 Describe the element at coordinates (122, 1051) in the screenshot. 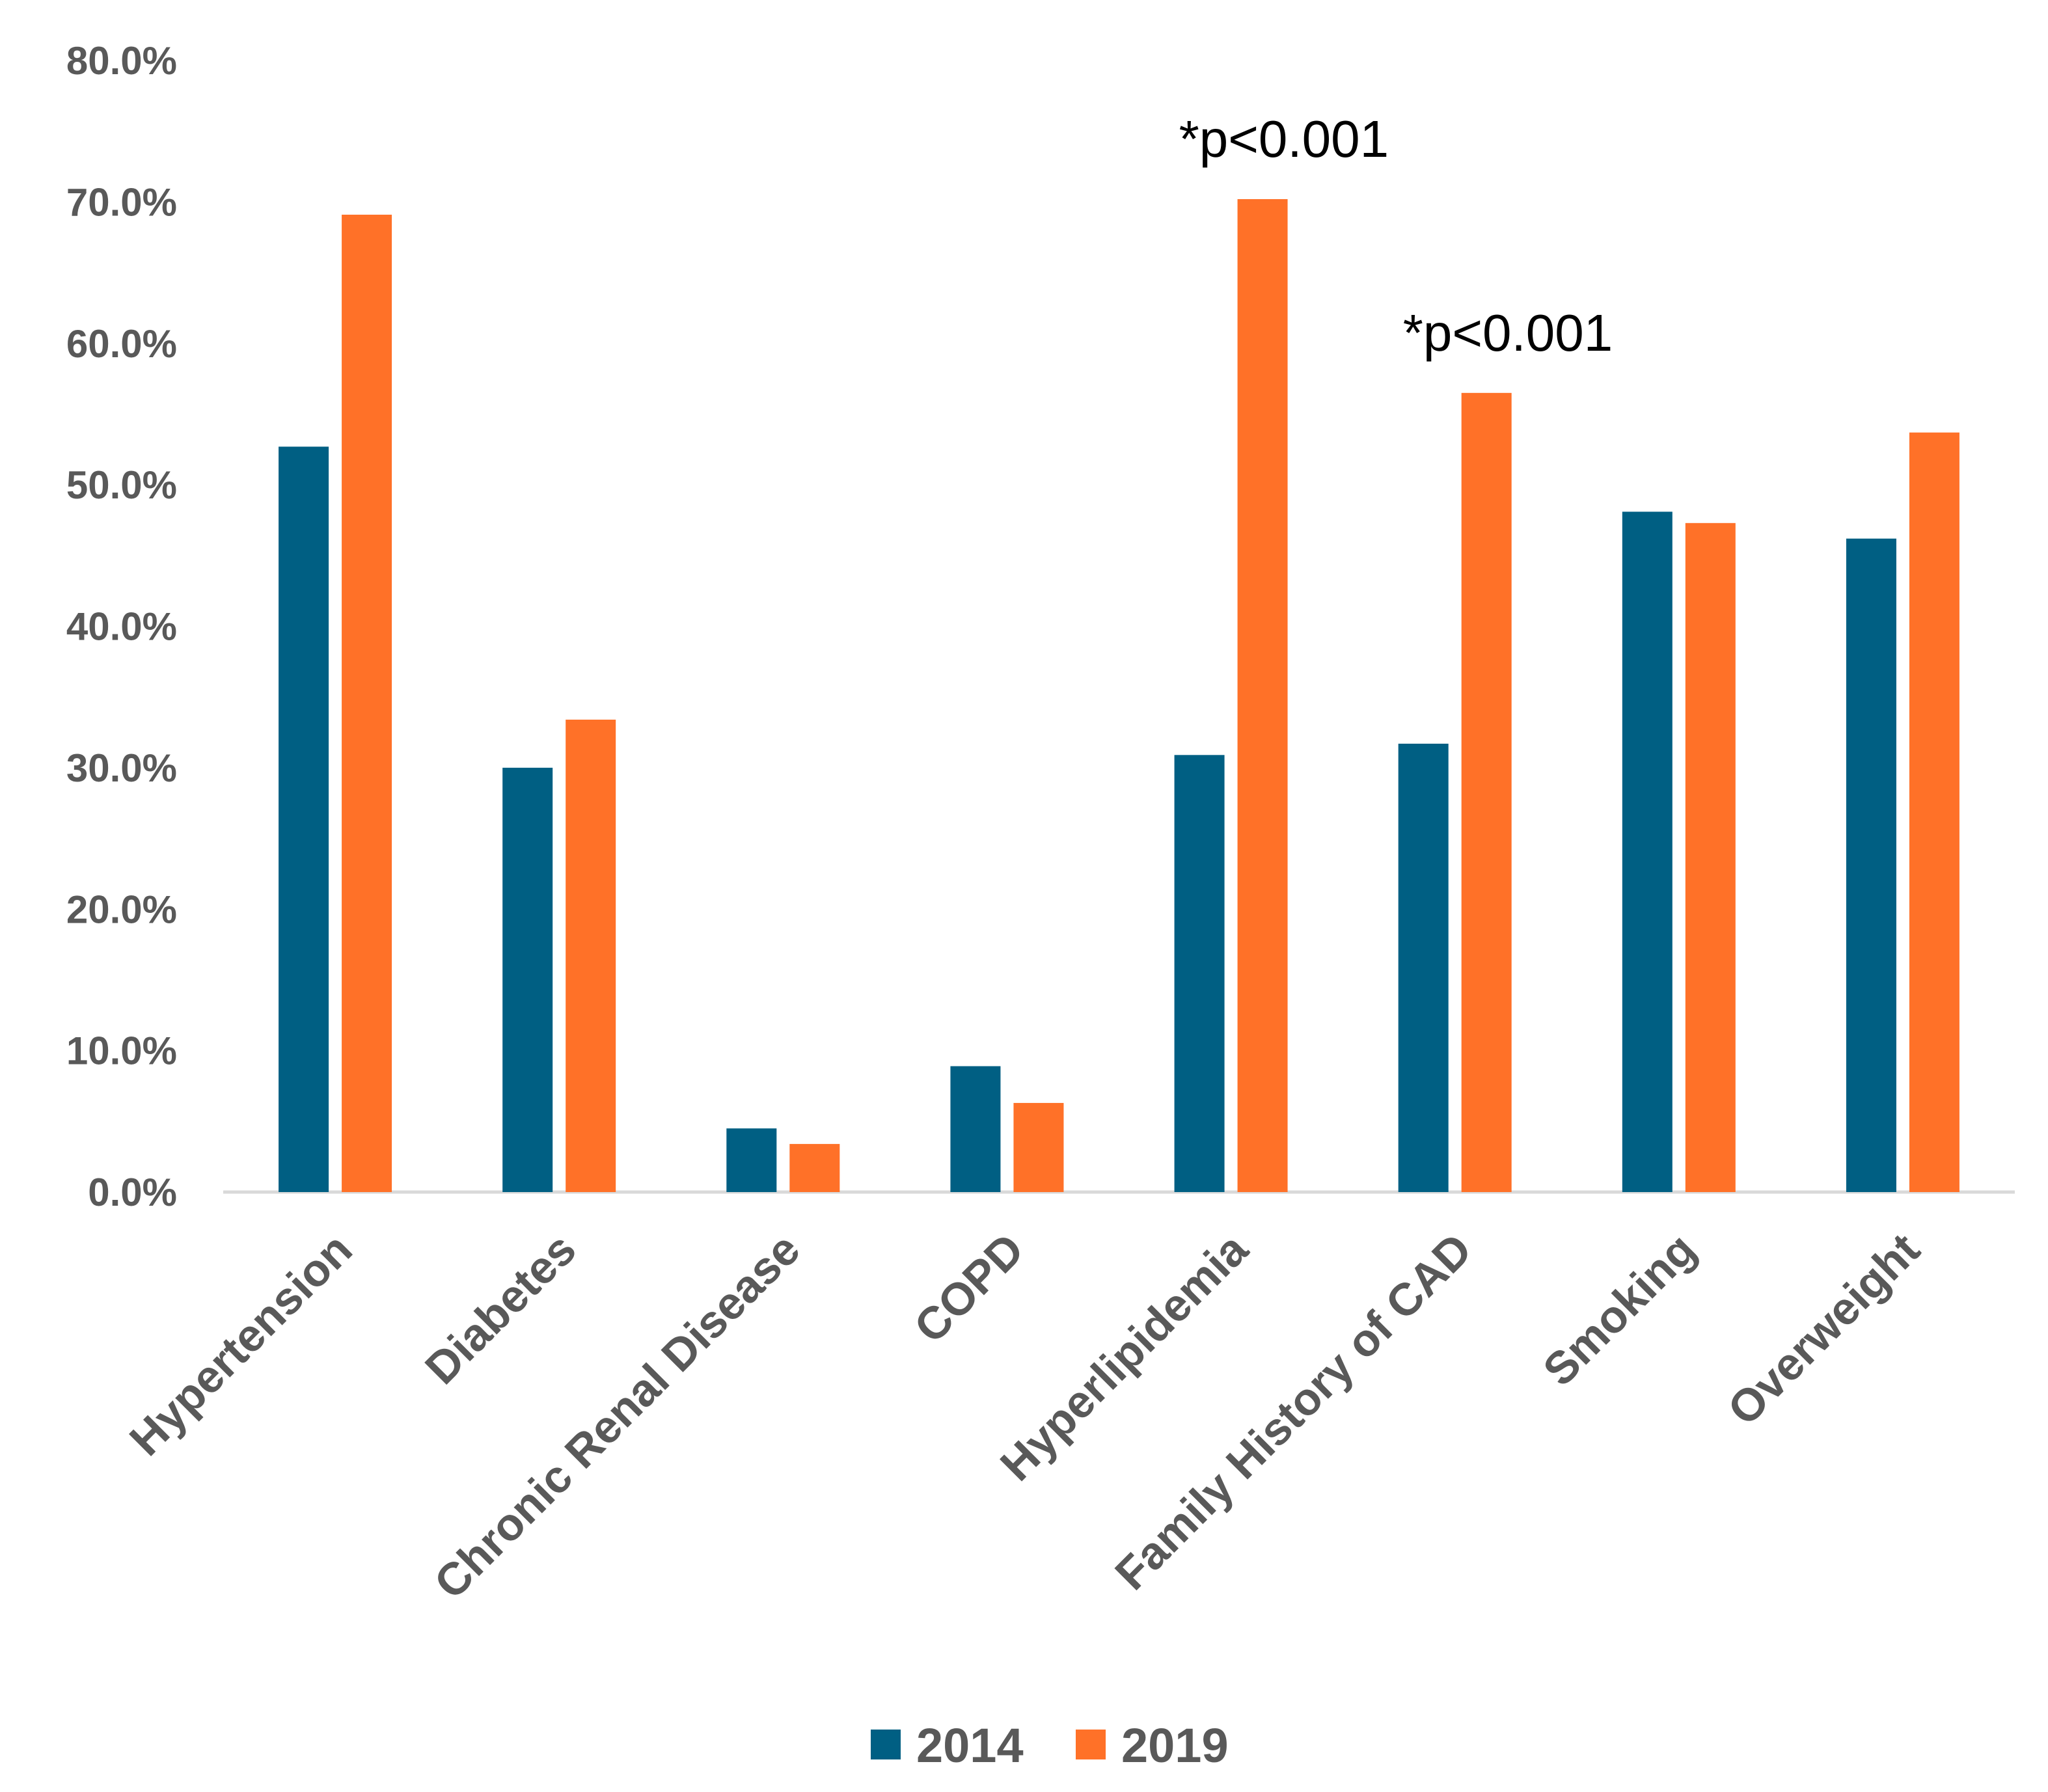

I see `y-tick-label: 10.0%` at that location.